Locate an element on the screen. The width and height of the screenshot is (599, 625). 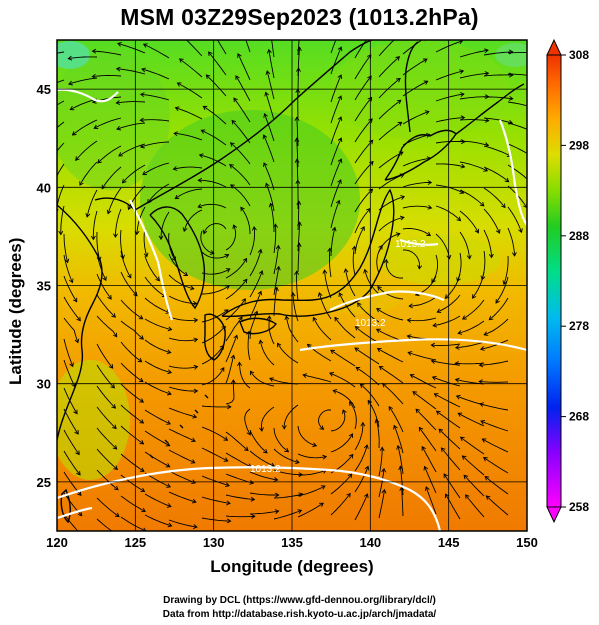
y-axis-ticks: 25 30 35 40 45 is located at coordinates (44, 286).